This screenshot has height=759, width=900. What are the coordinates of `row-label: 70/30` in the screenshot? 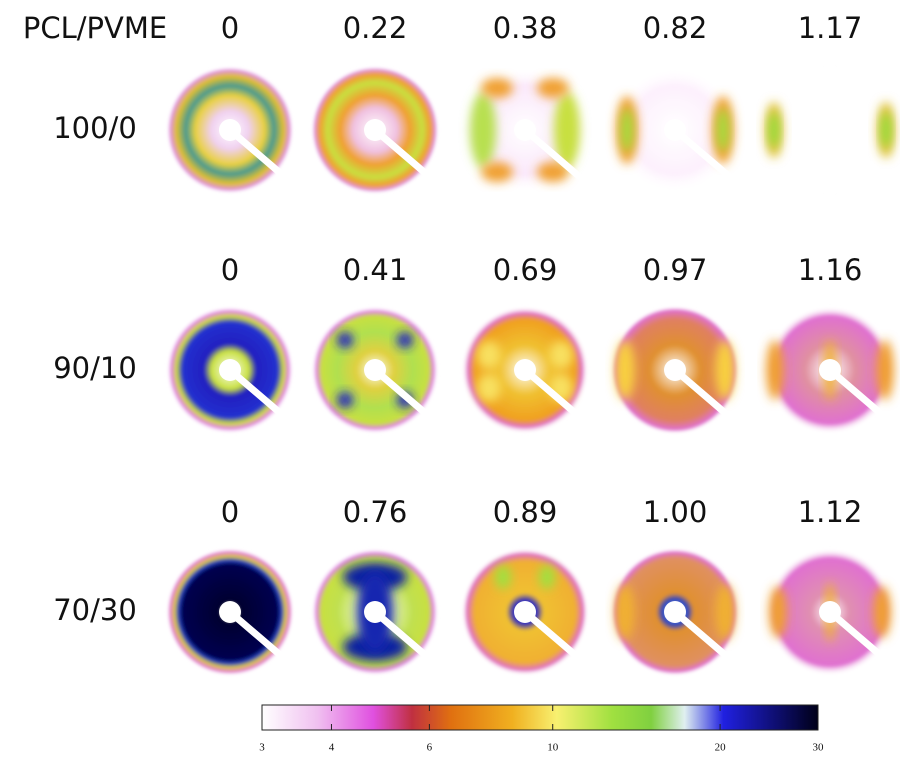 It's located at (95, 610).